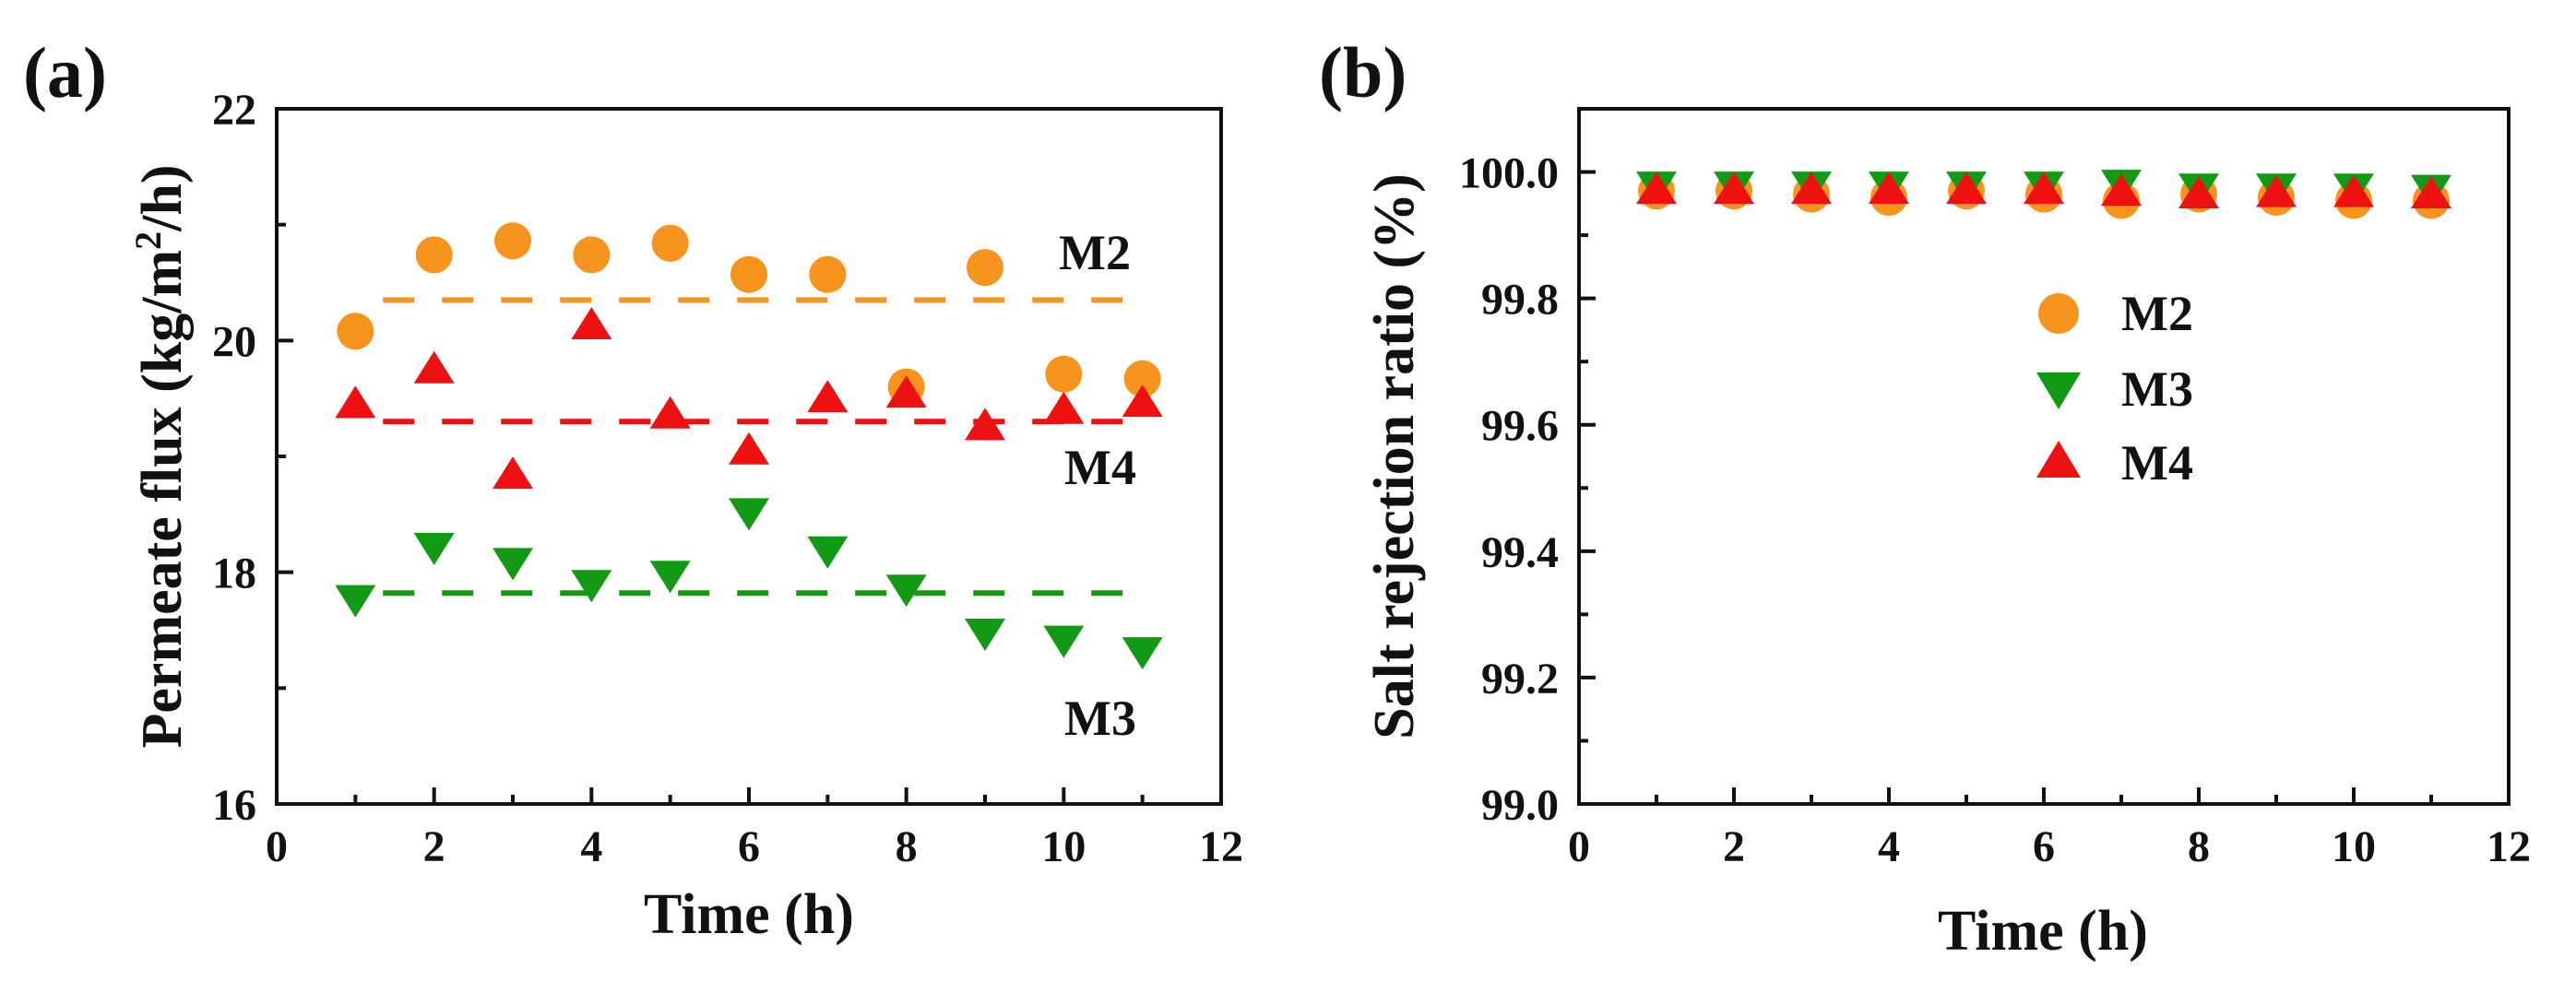  I want to click on panel-a-series-m3, so click(749, 584).